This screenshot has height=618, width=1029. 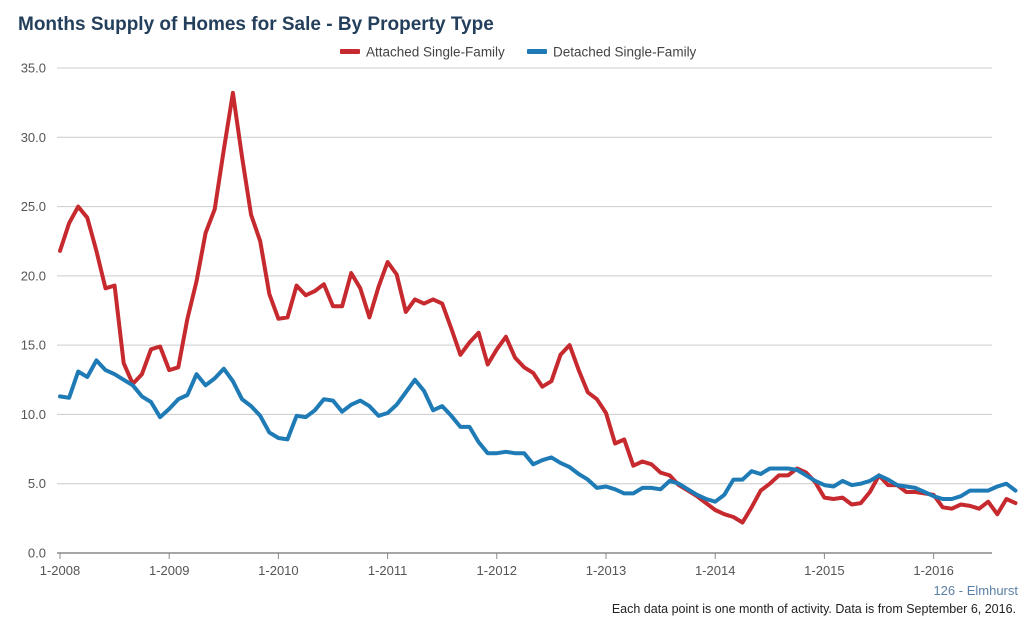 What do you see at coordinates (606, 570) in the screenshot?
I see `x-tick-label: 1-2013` at bounding box center [606, 570].